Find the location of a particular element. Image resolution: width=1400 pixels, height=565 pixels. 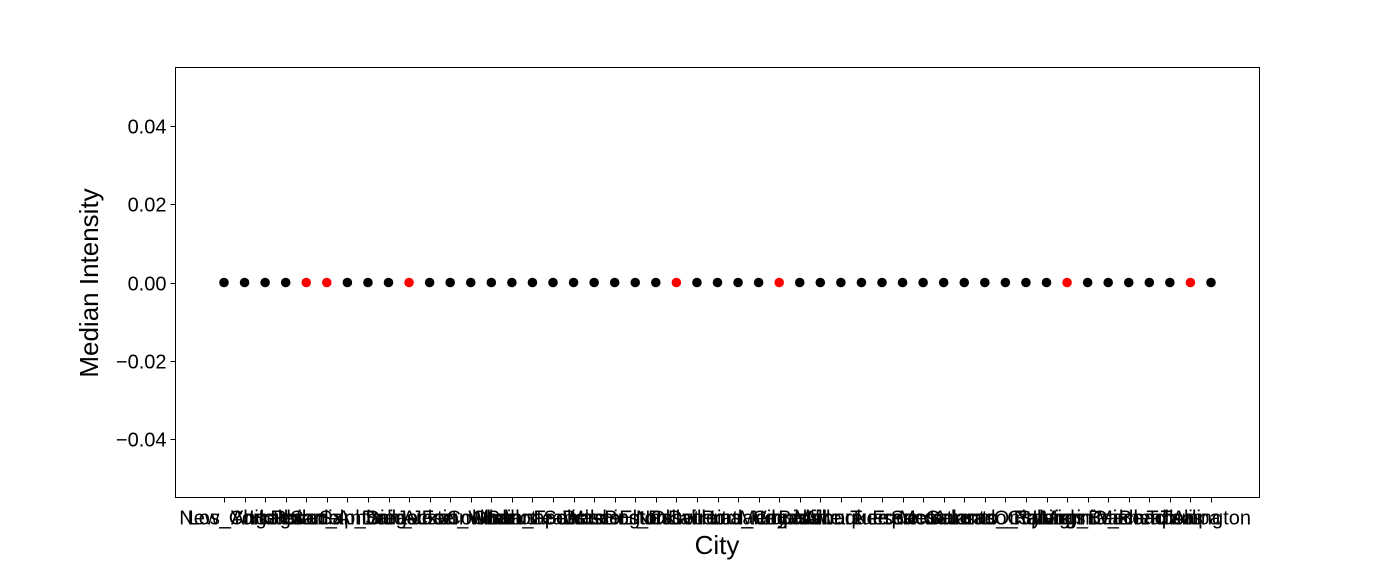

x-tick-label: San_Antonio is located at coordinates (347, 519).